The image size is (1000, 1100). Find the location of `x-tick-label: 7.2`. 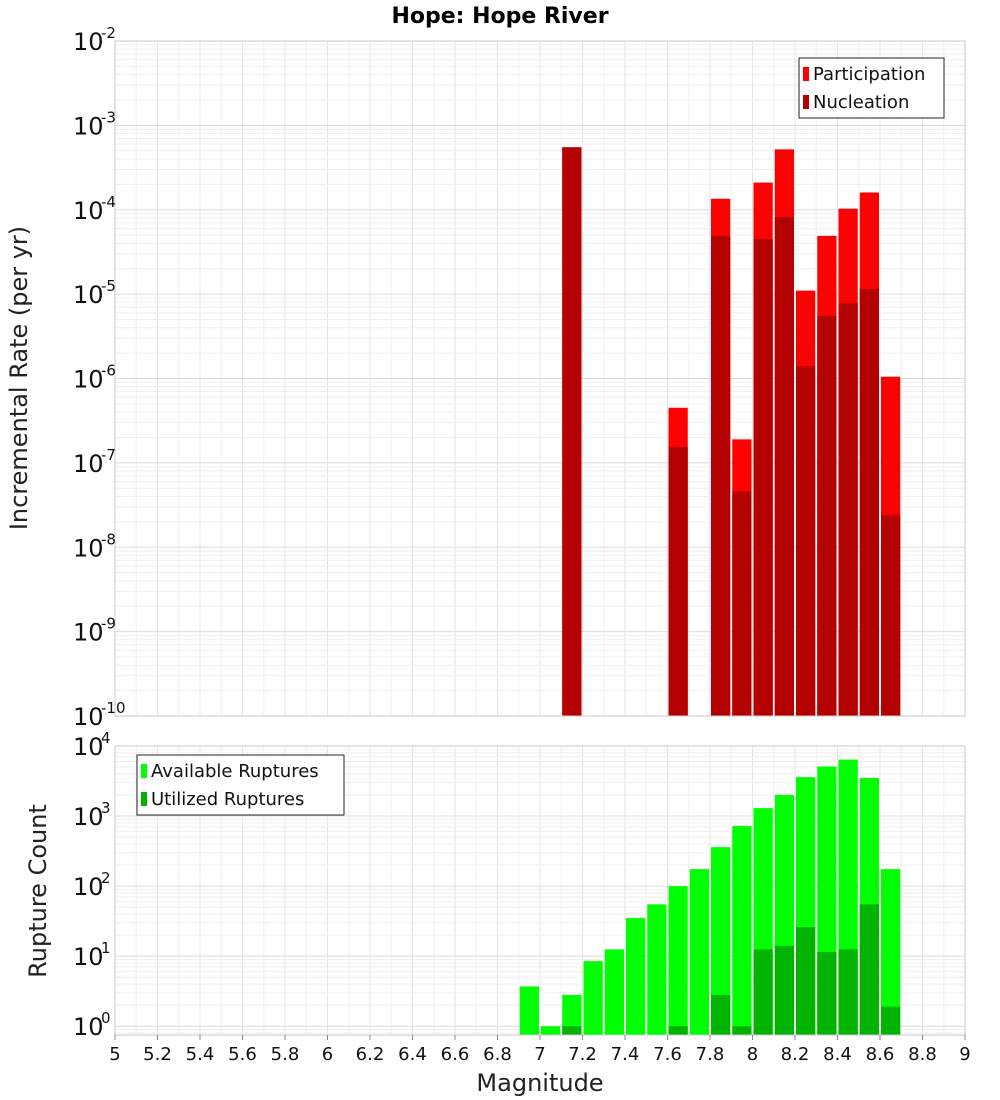

x-tick-label: 7.2 is located at coordinates (582, 1054).